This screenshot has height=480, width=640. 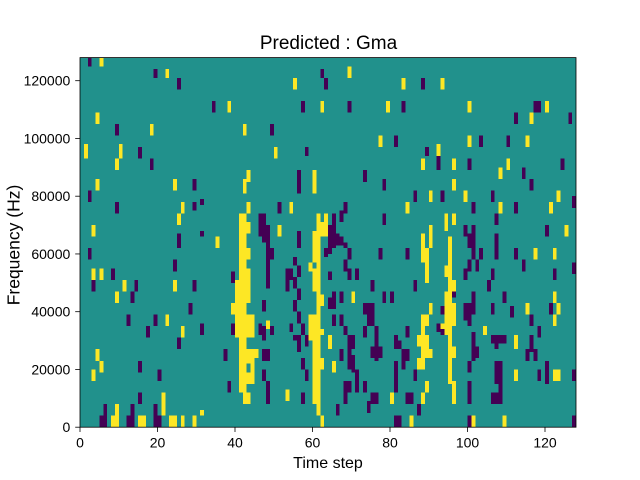 What do you see at coordinates (158, 443) in the screenshot?
I see `svg-text: 20` at bounding box center [158, 443].